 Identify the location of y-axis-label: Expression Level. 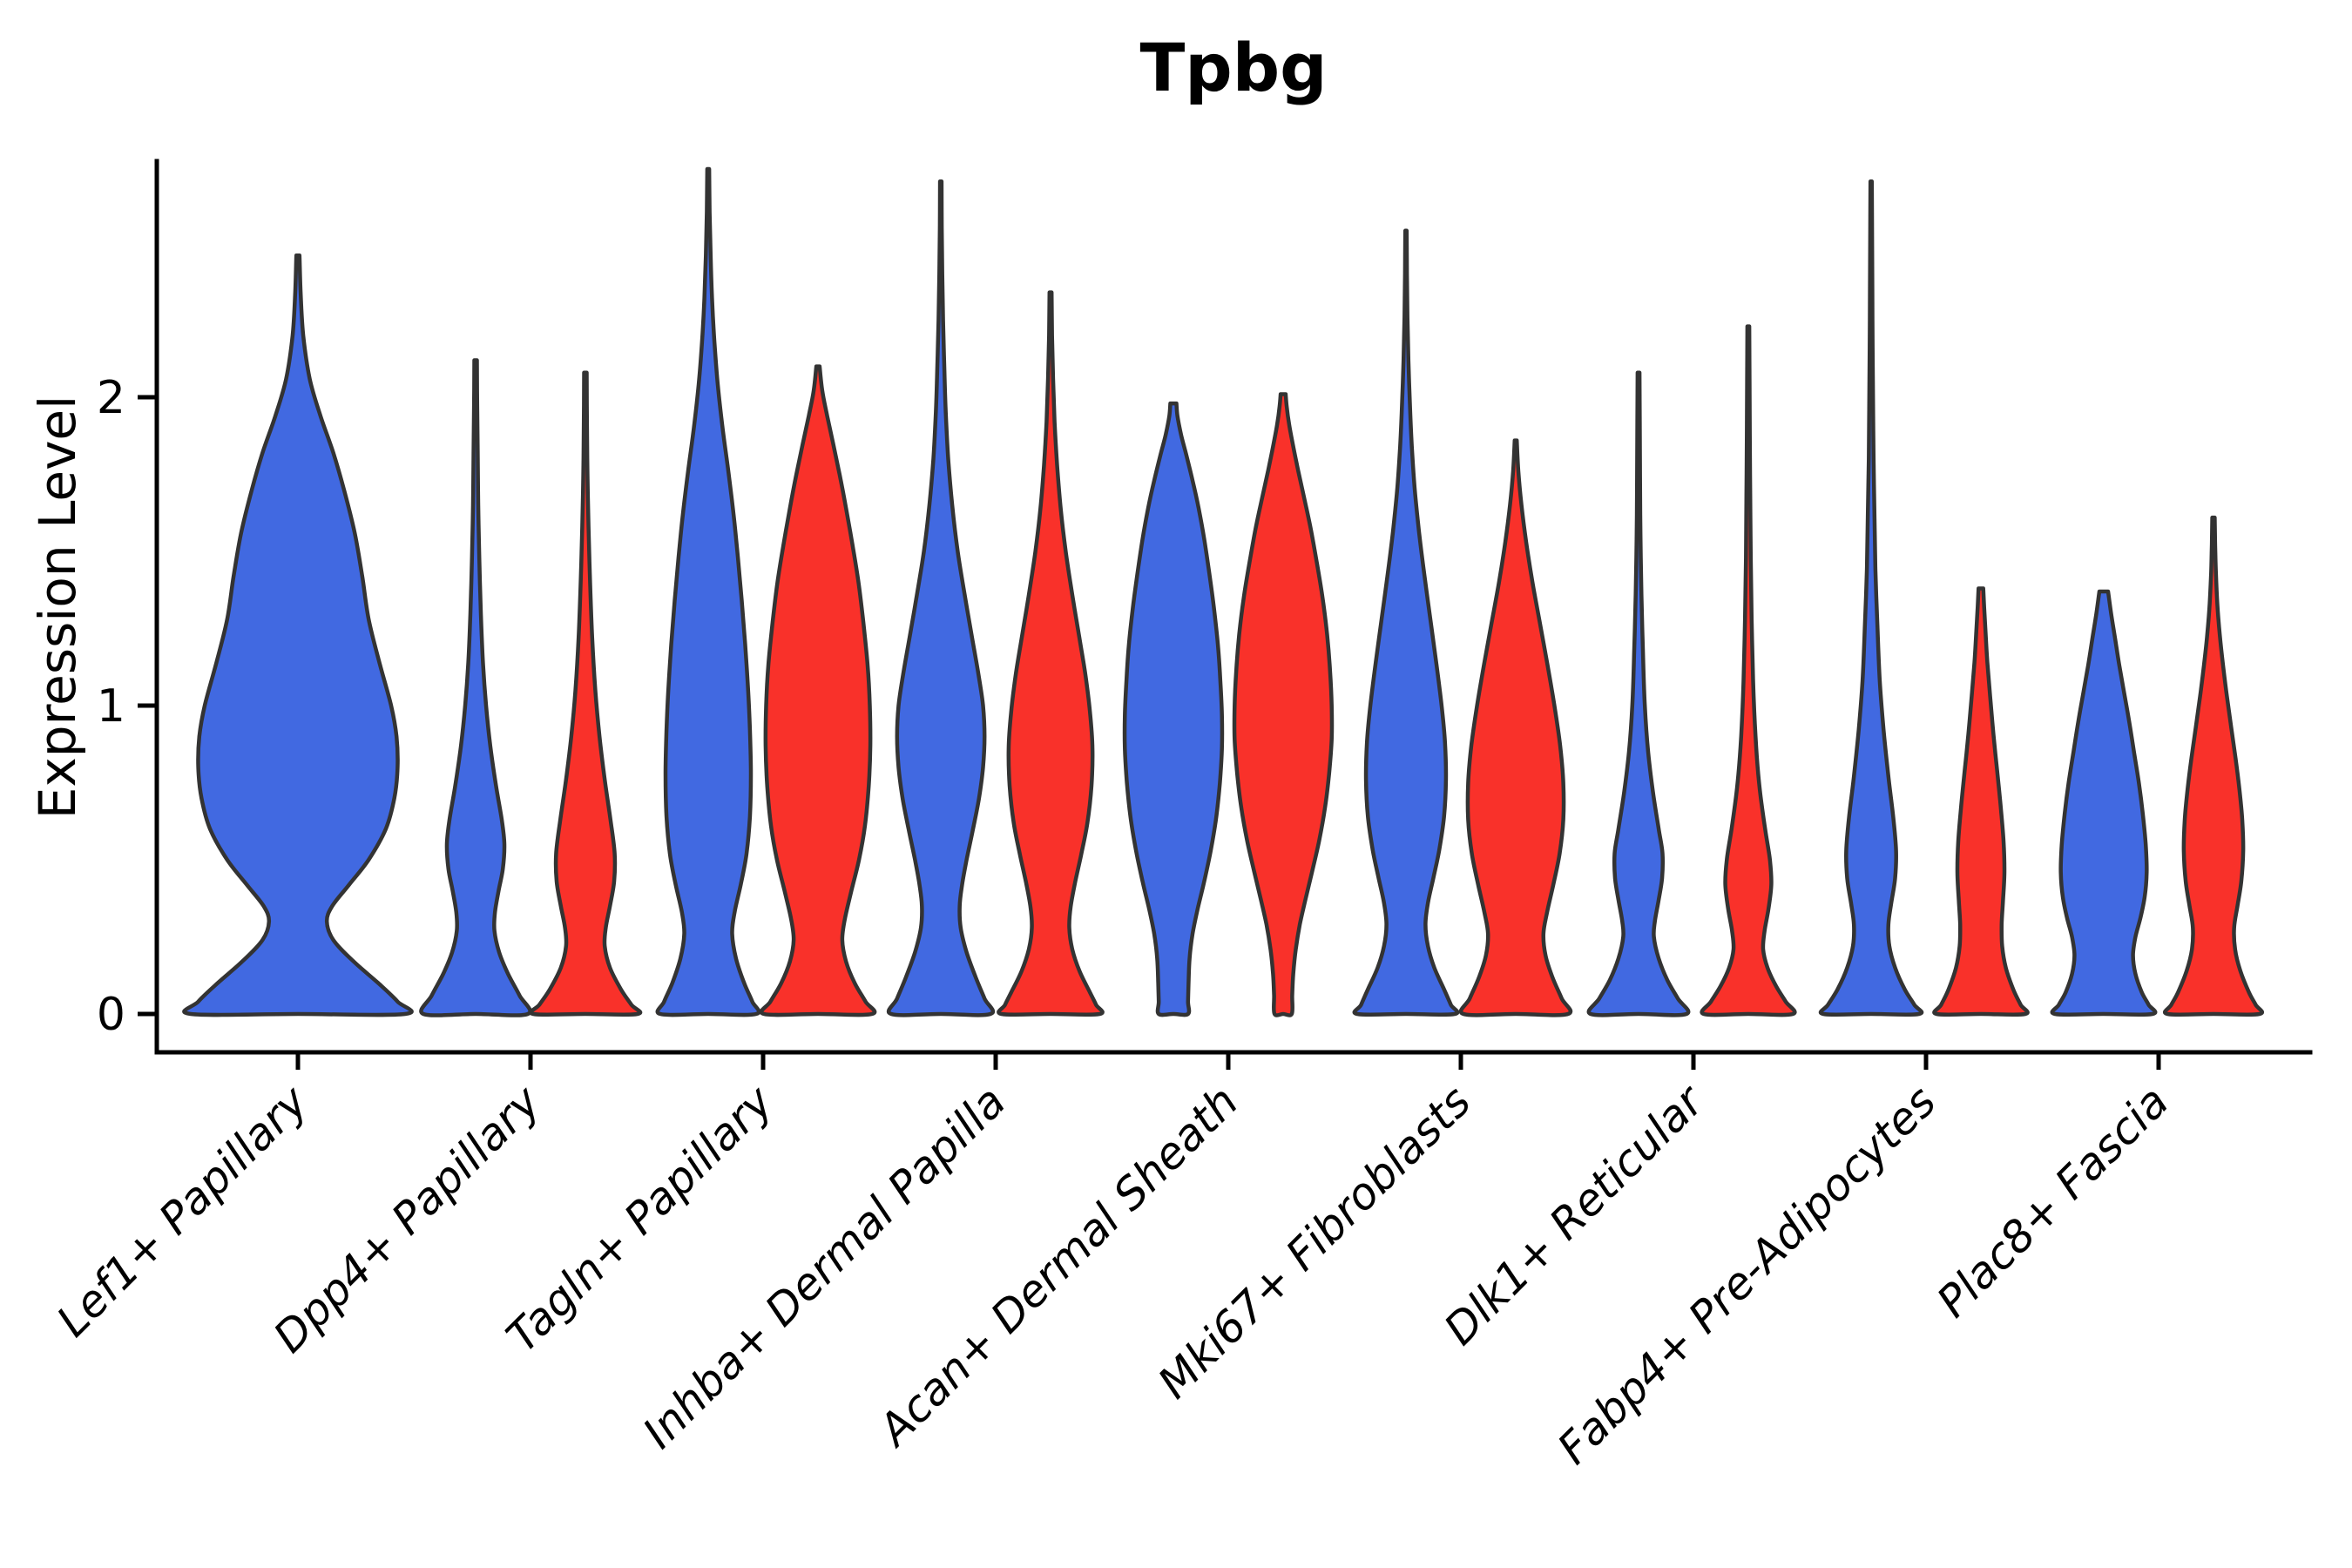
(58, 607).